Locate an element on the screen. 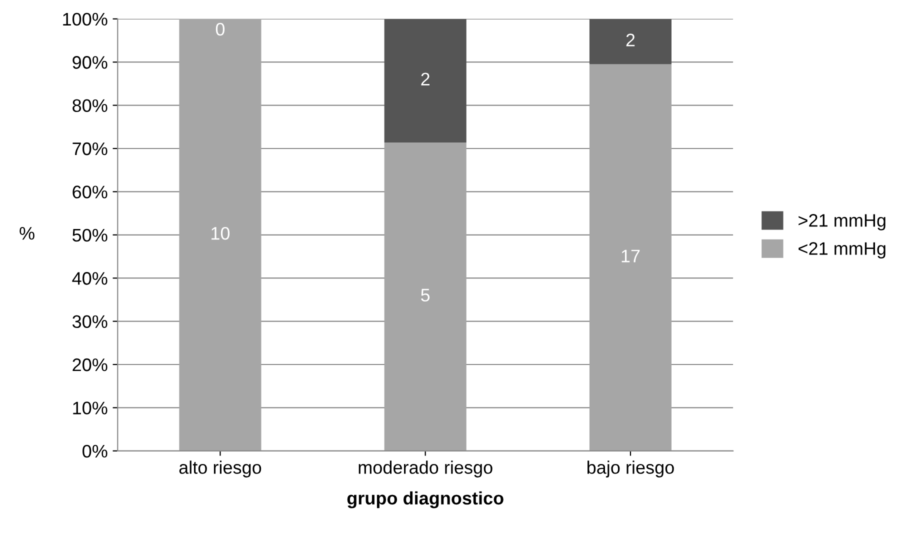 The image size is (905, 540). y-axis-title: % is located at coordinates (27, 233).